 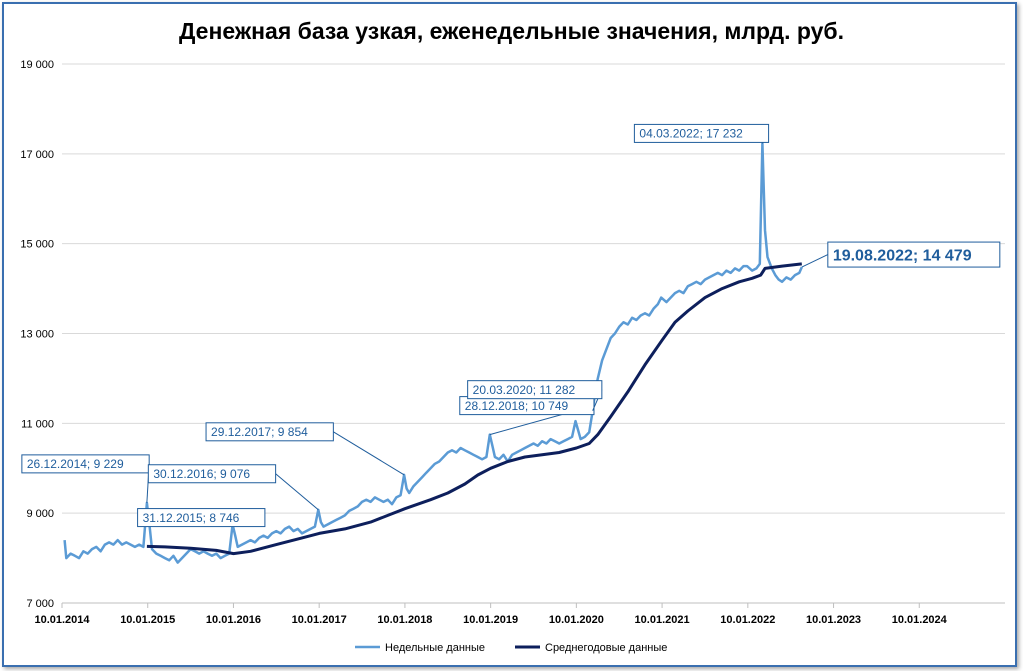 I want to click on x-tick-label: 10.01.2016, so click(x=233, y=620).